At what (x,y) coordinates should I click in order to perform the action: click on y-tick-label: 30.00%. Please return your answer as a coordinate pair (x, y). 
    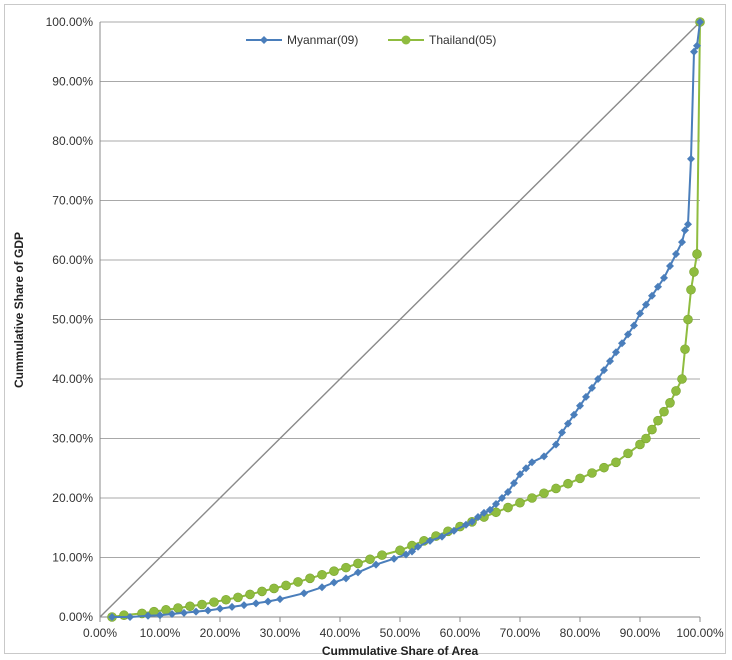
    Looking at the image, I should click on (72, 439).